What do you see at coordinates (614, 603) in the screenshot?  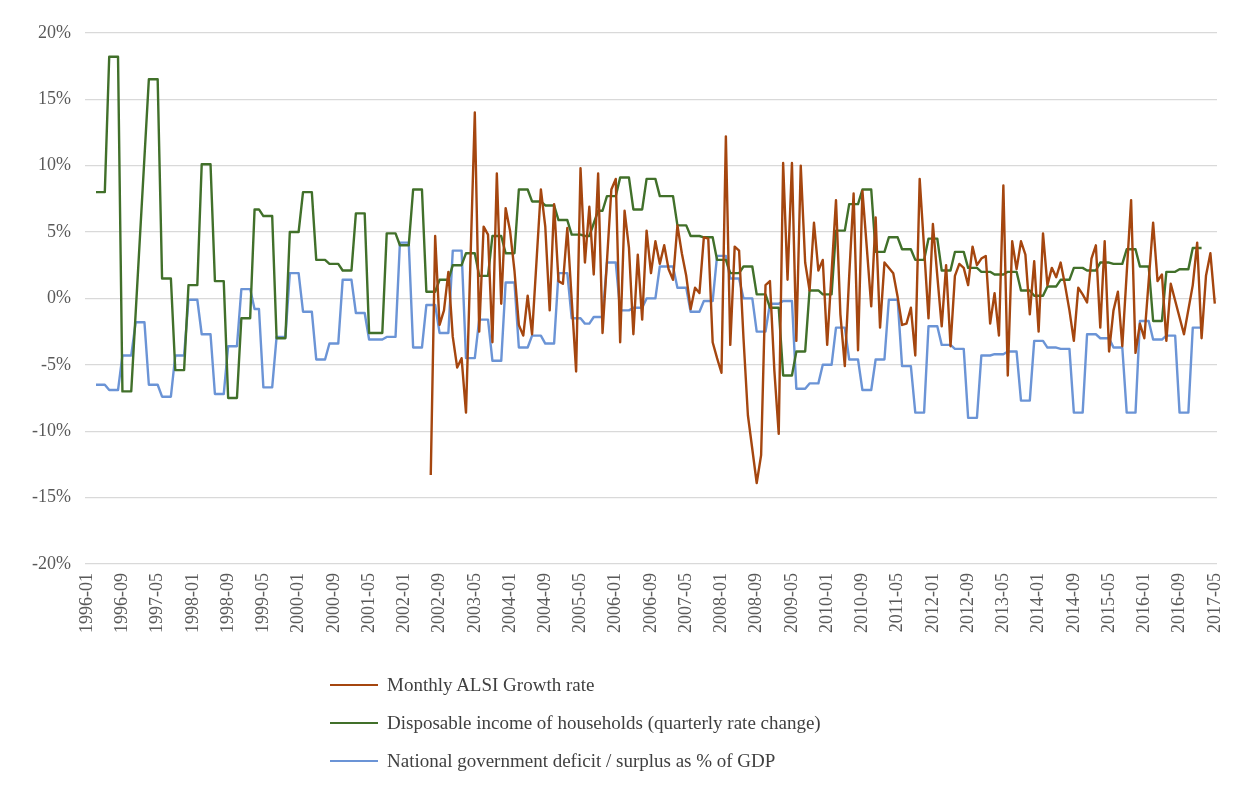 I see `x-tick-label: 2006-01` at bounding box center [614, 603].